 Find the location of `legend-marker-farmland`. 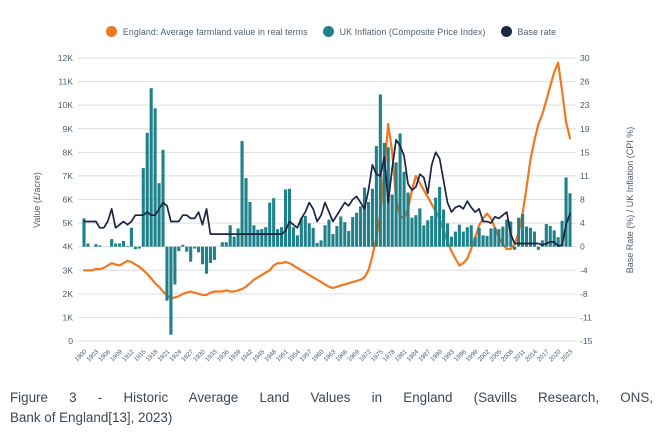

legend-marker-farmland is located at coordinates (111, 31).